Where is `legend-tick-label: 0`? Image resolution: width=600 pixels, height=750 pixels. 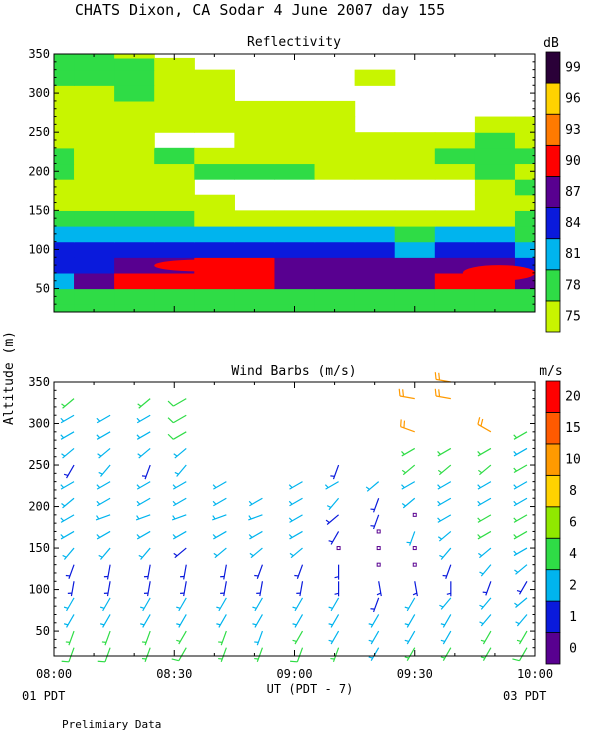 legend-tick-label: 0 is located at coordinates (573, 648).